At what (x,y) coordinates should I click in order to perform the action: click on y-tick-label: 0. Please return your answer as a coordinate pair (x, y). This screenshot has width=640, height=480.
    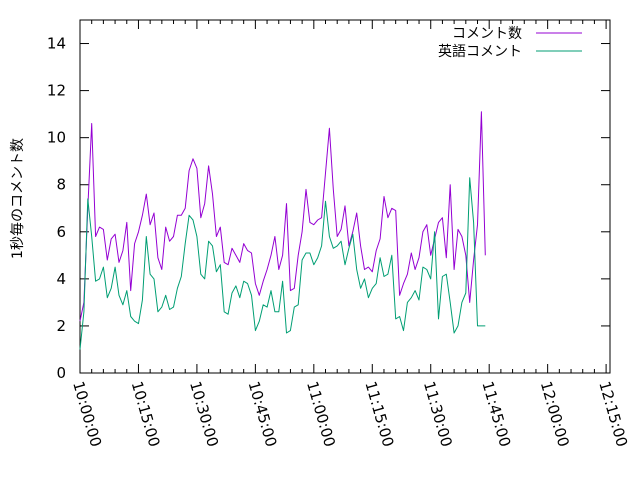
    Looking at the image, I should click on (61, 373).